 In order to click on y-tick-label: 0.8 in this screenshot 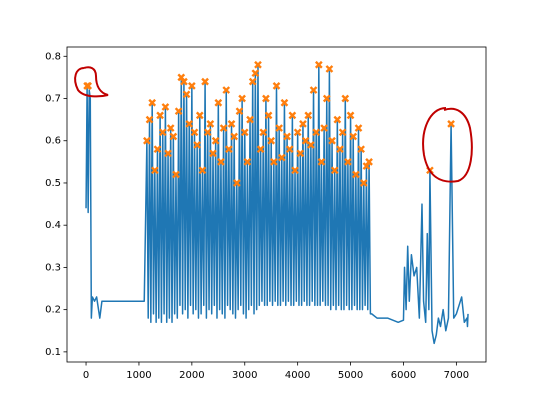, I will do `click(53, 56)`.